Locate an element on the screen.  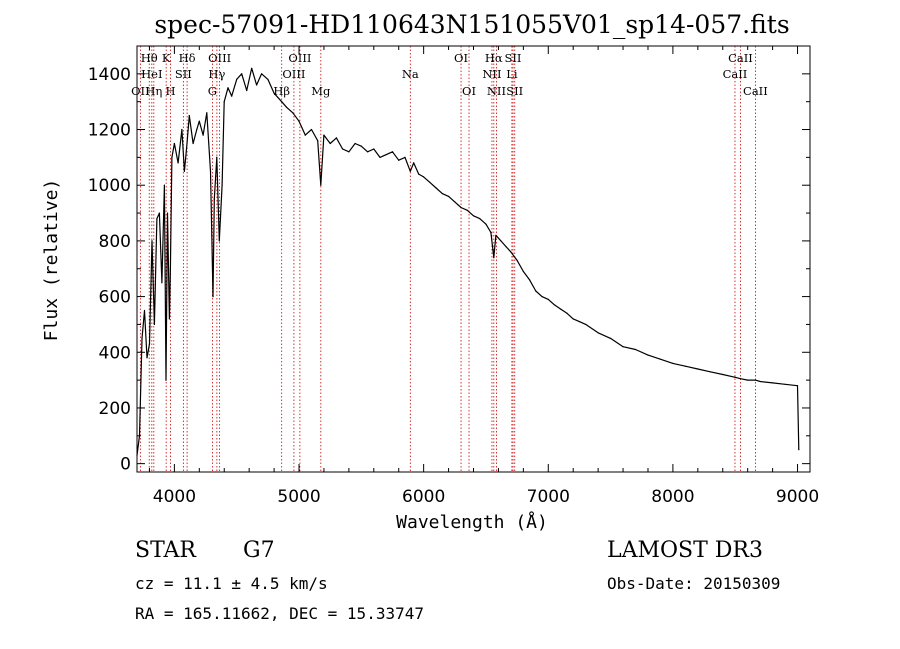
y-tick-label: 600 is located at coordinates (115, 298).